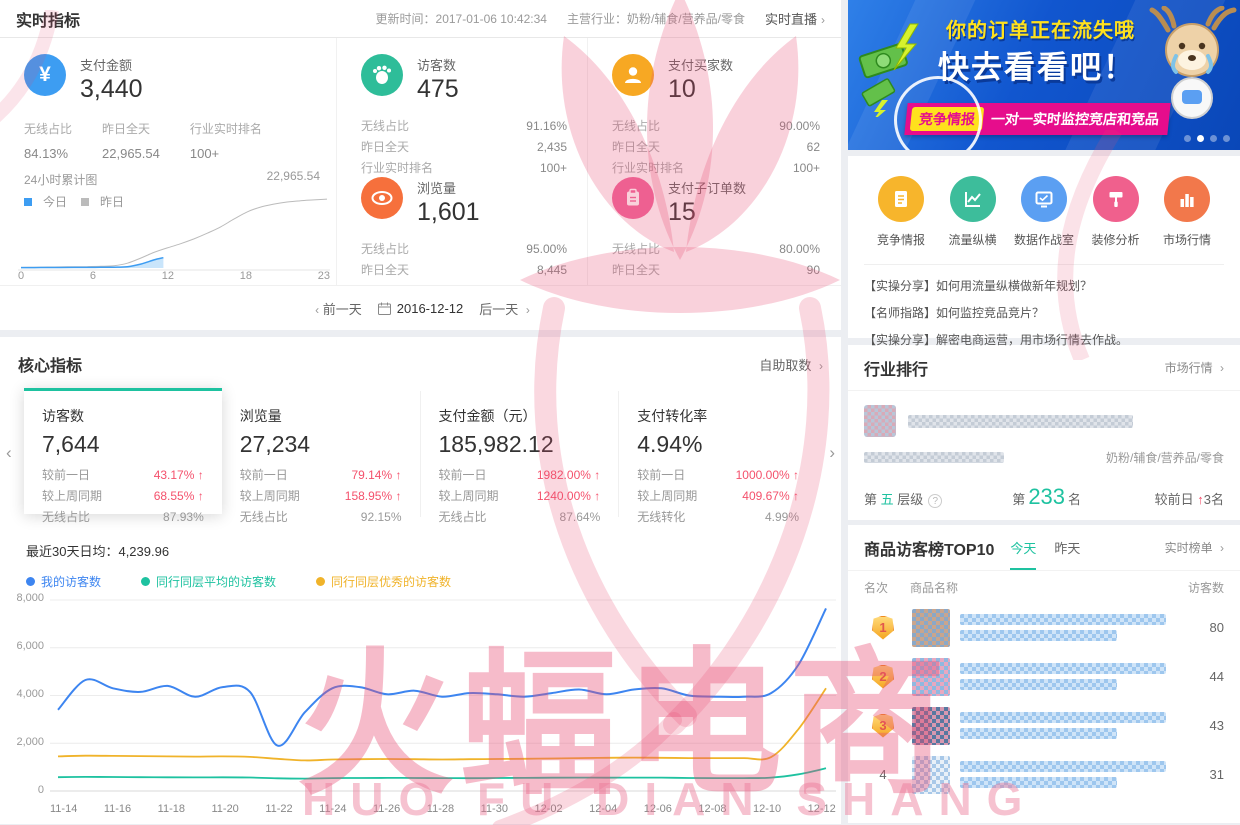 The height and width of the screenshot is (825, 1240). I want to click on market-link: 市场行情 ›, so click(1194, 368).